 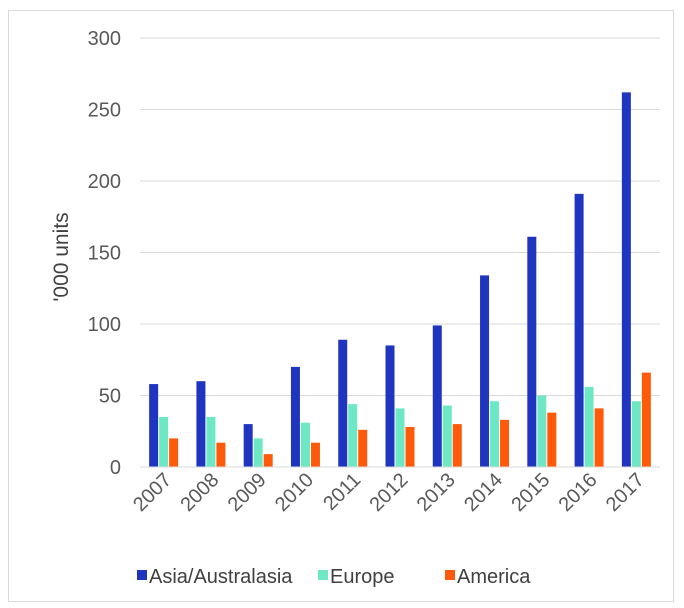 I want to click on bar-america-2008, so click(x=221, y=454).